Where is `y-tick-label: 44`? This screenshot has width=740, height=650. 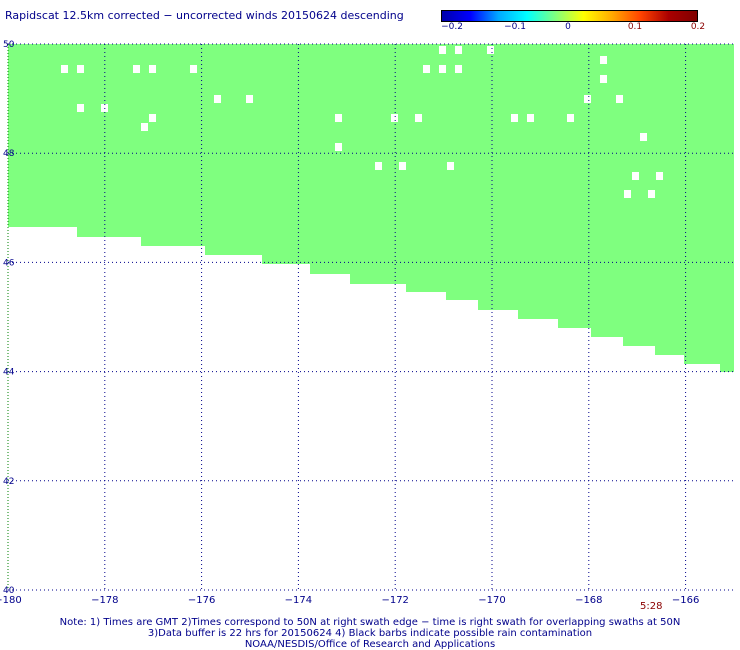 y-tick-label: 44 is located at coordinates (9, 373).